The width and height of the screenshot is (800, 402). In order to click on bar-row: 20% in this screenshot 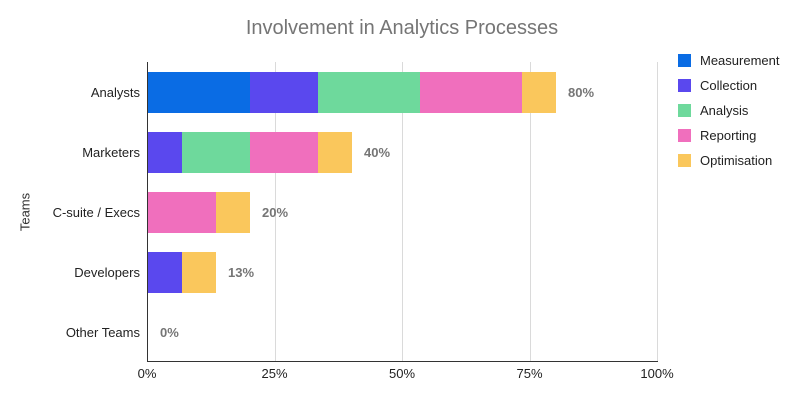, I will do `click(403, 212)`.